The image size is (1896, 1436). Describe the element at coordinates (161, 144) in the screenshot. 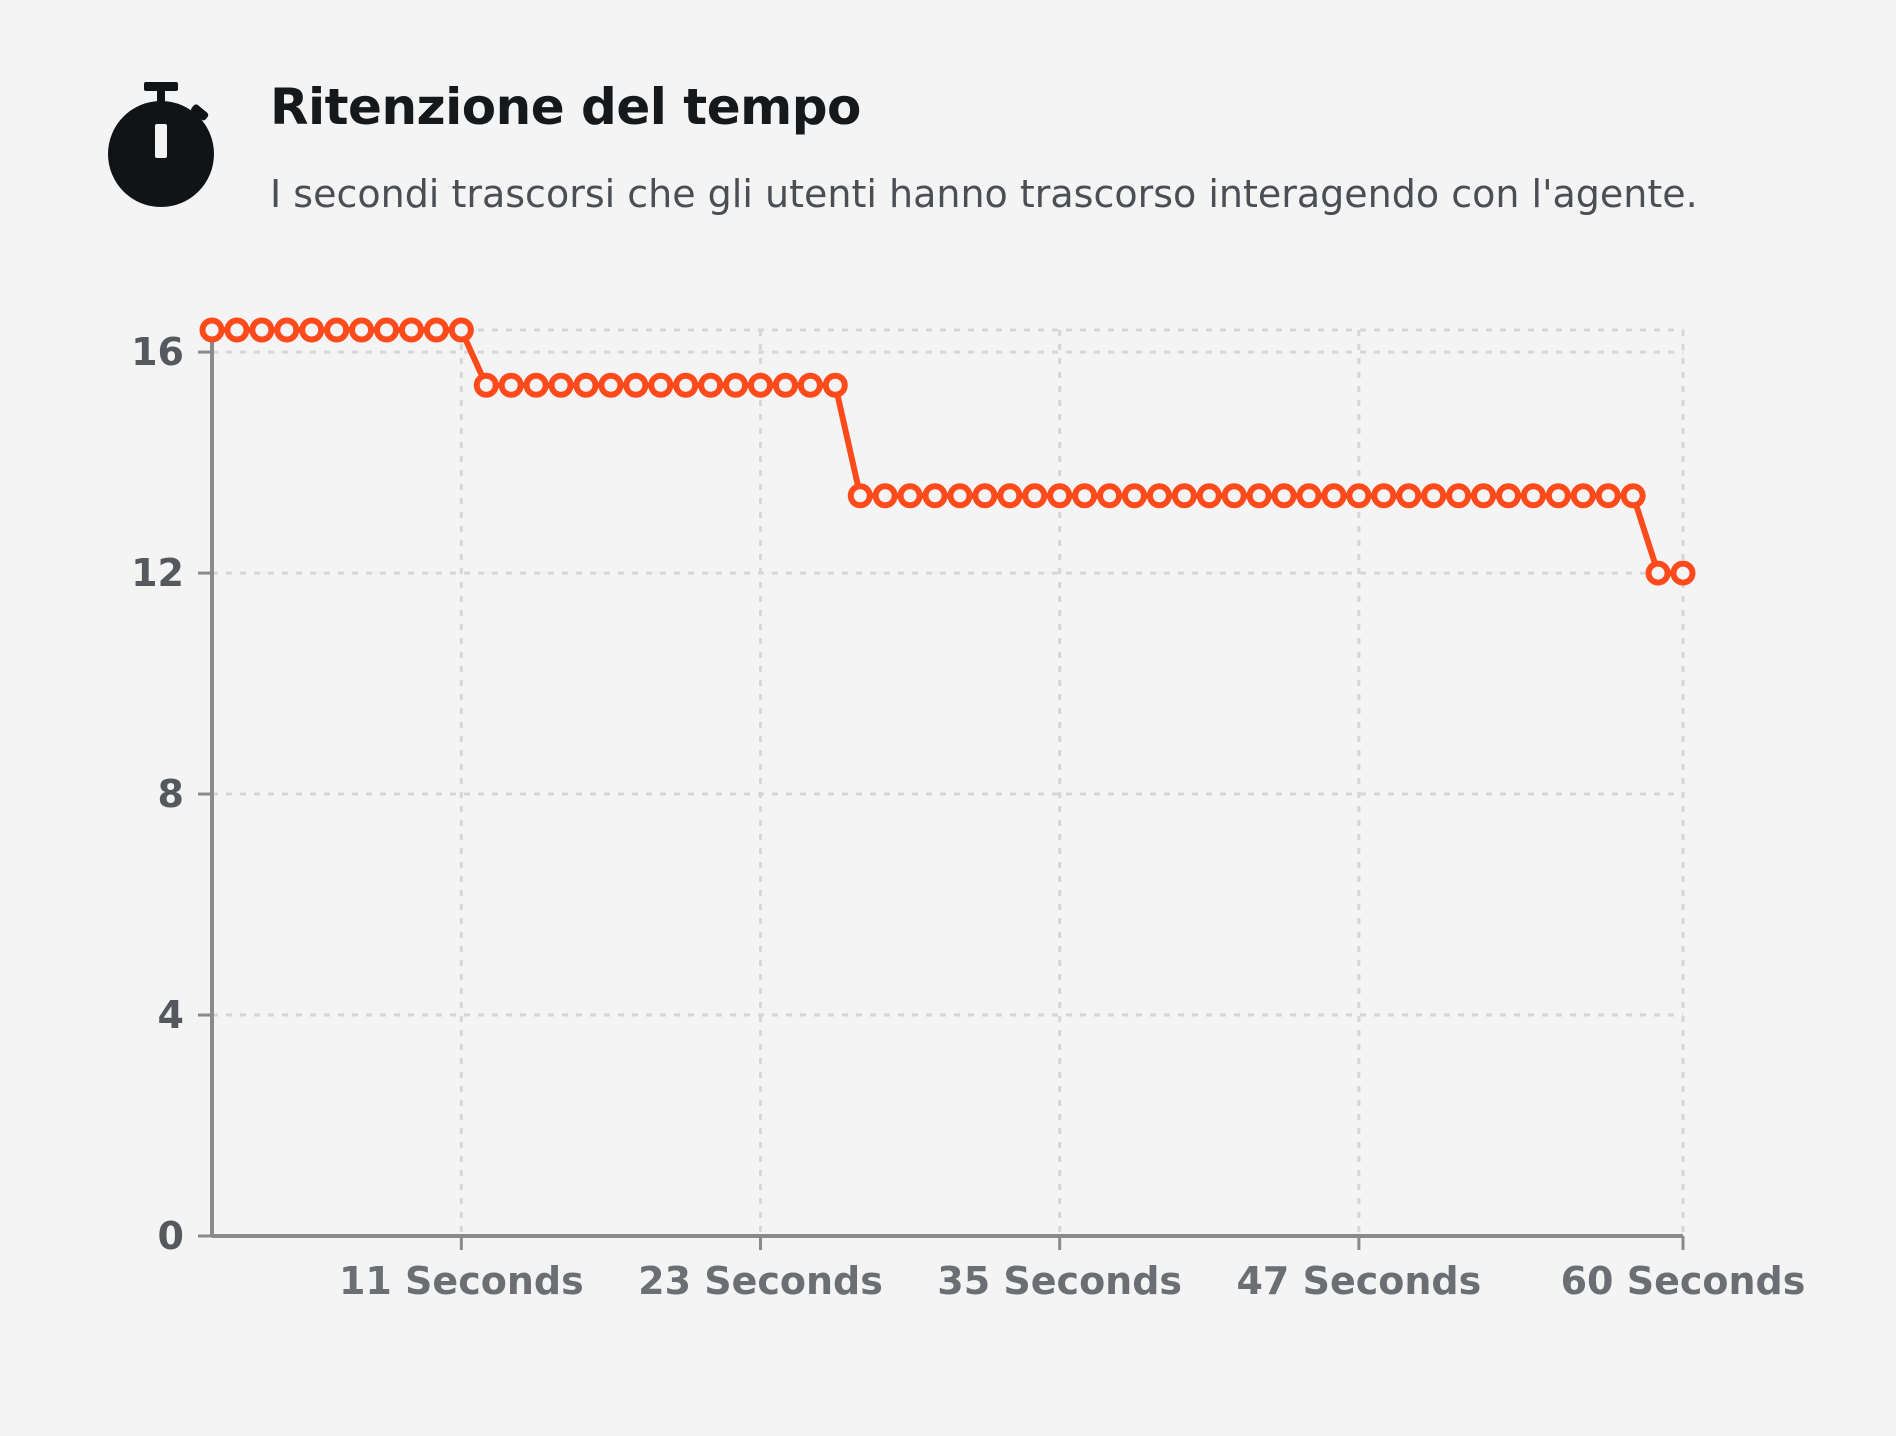

I see `stopwatch-icon` at that location.